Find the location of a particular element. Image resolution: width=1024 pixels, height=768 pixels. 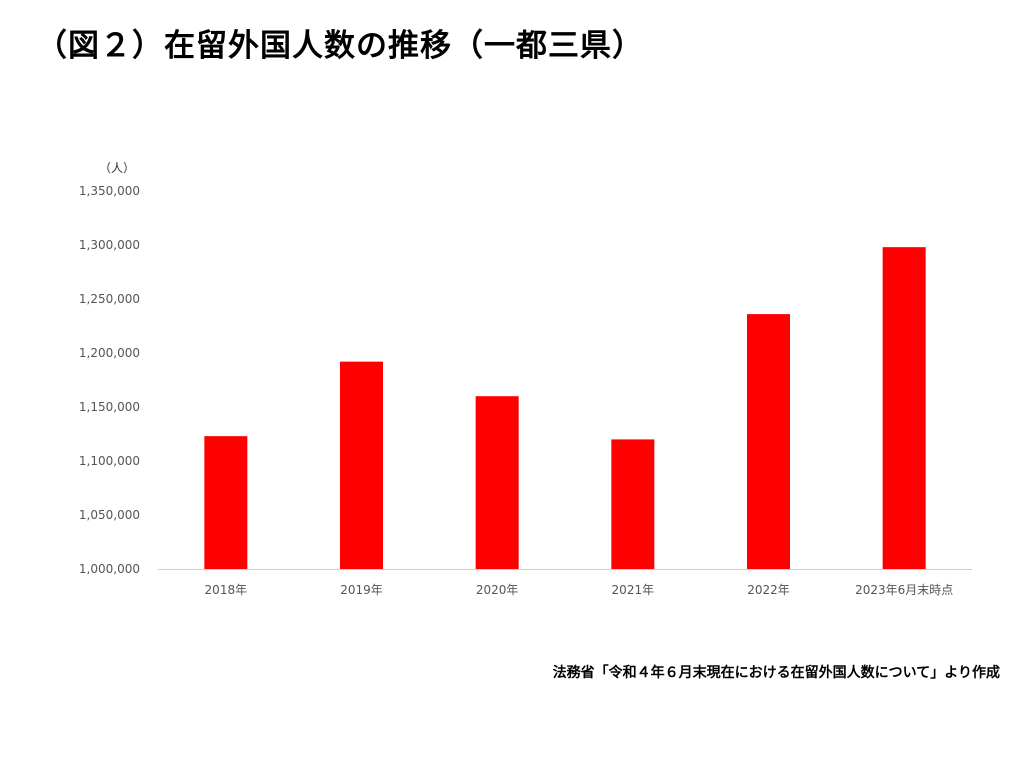

y-tick-label: 1,300,000 is located at coordinates (109, 245).